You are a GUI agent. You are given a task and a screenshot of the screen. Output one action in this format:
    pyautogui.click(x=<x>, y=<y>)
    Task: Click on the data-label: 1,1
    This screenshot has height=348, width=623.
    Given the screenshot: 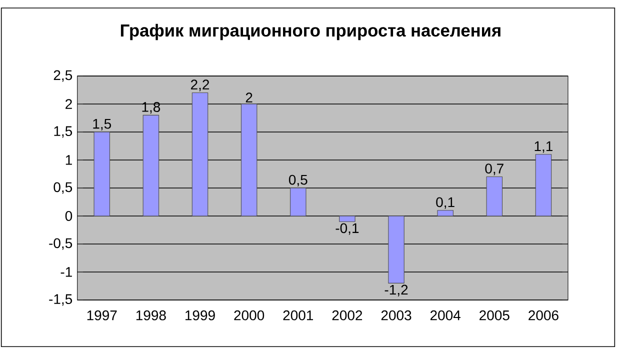 What is the action you would take?
    pyautogui.click(x=543, y=147)
    